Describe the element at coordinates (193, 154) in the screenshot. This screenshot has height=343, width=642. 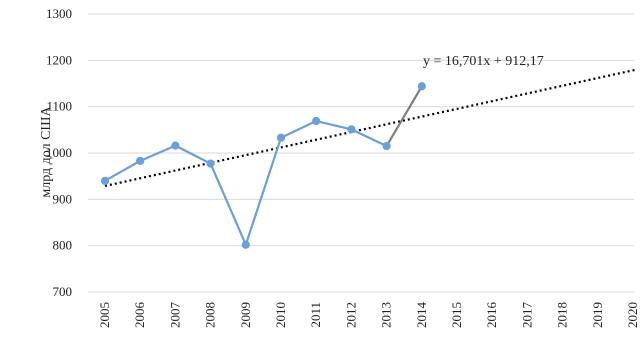
I see `series-segment-2007-2008` at that location.